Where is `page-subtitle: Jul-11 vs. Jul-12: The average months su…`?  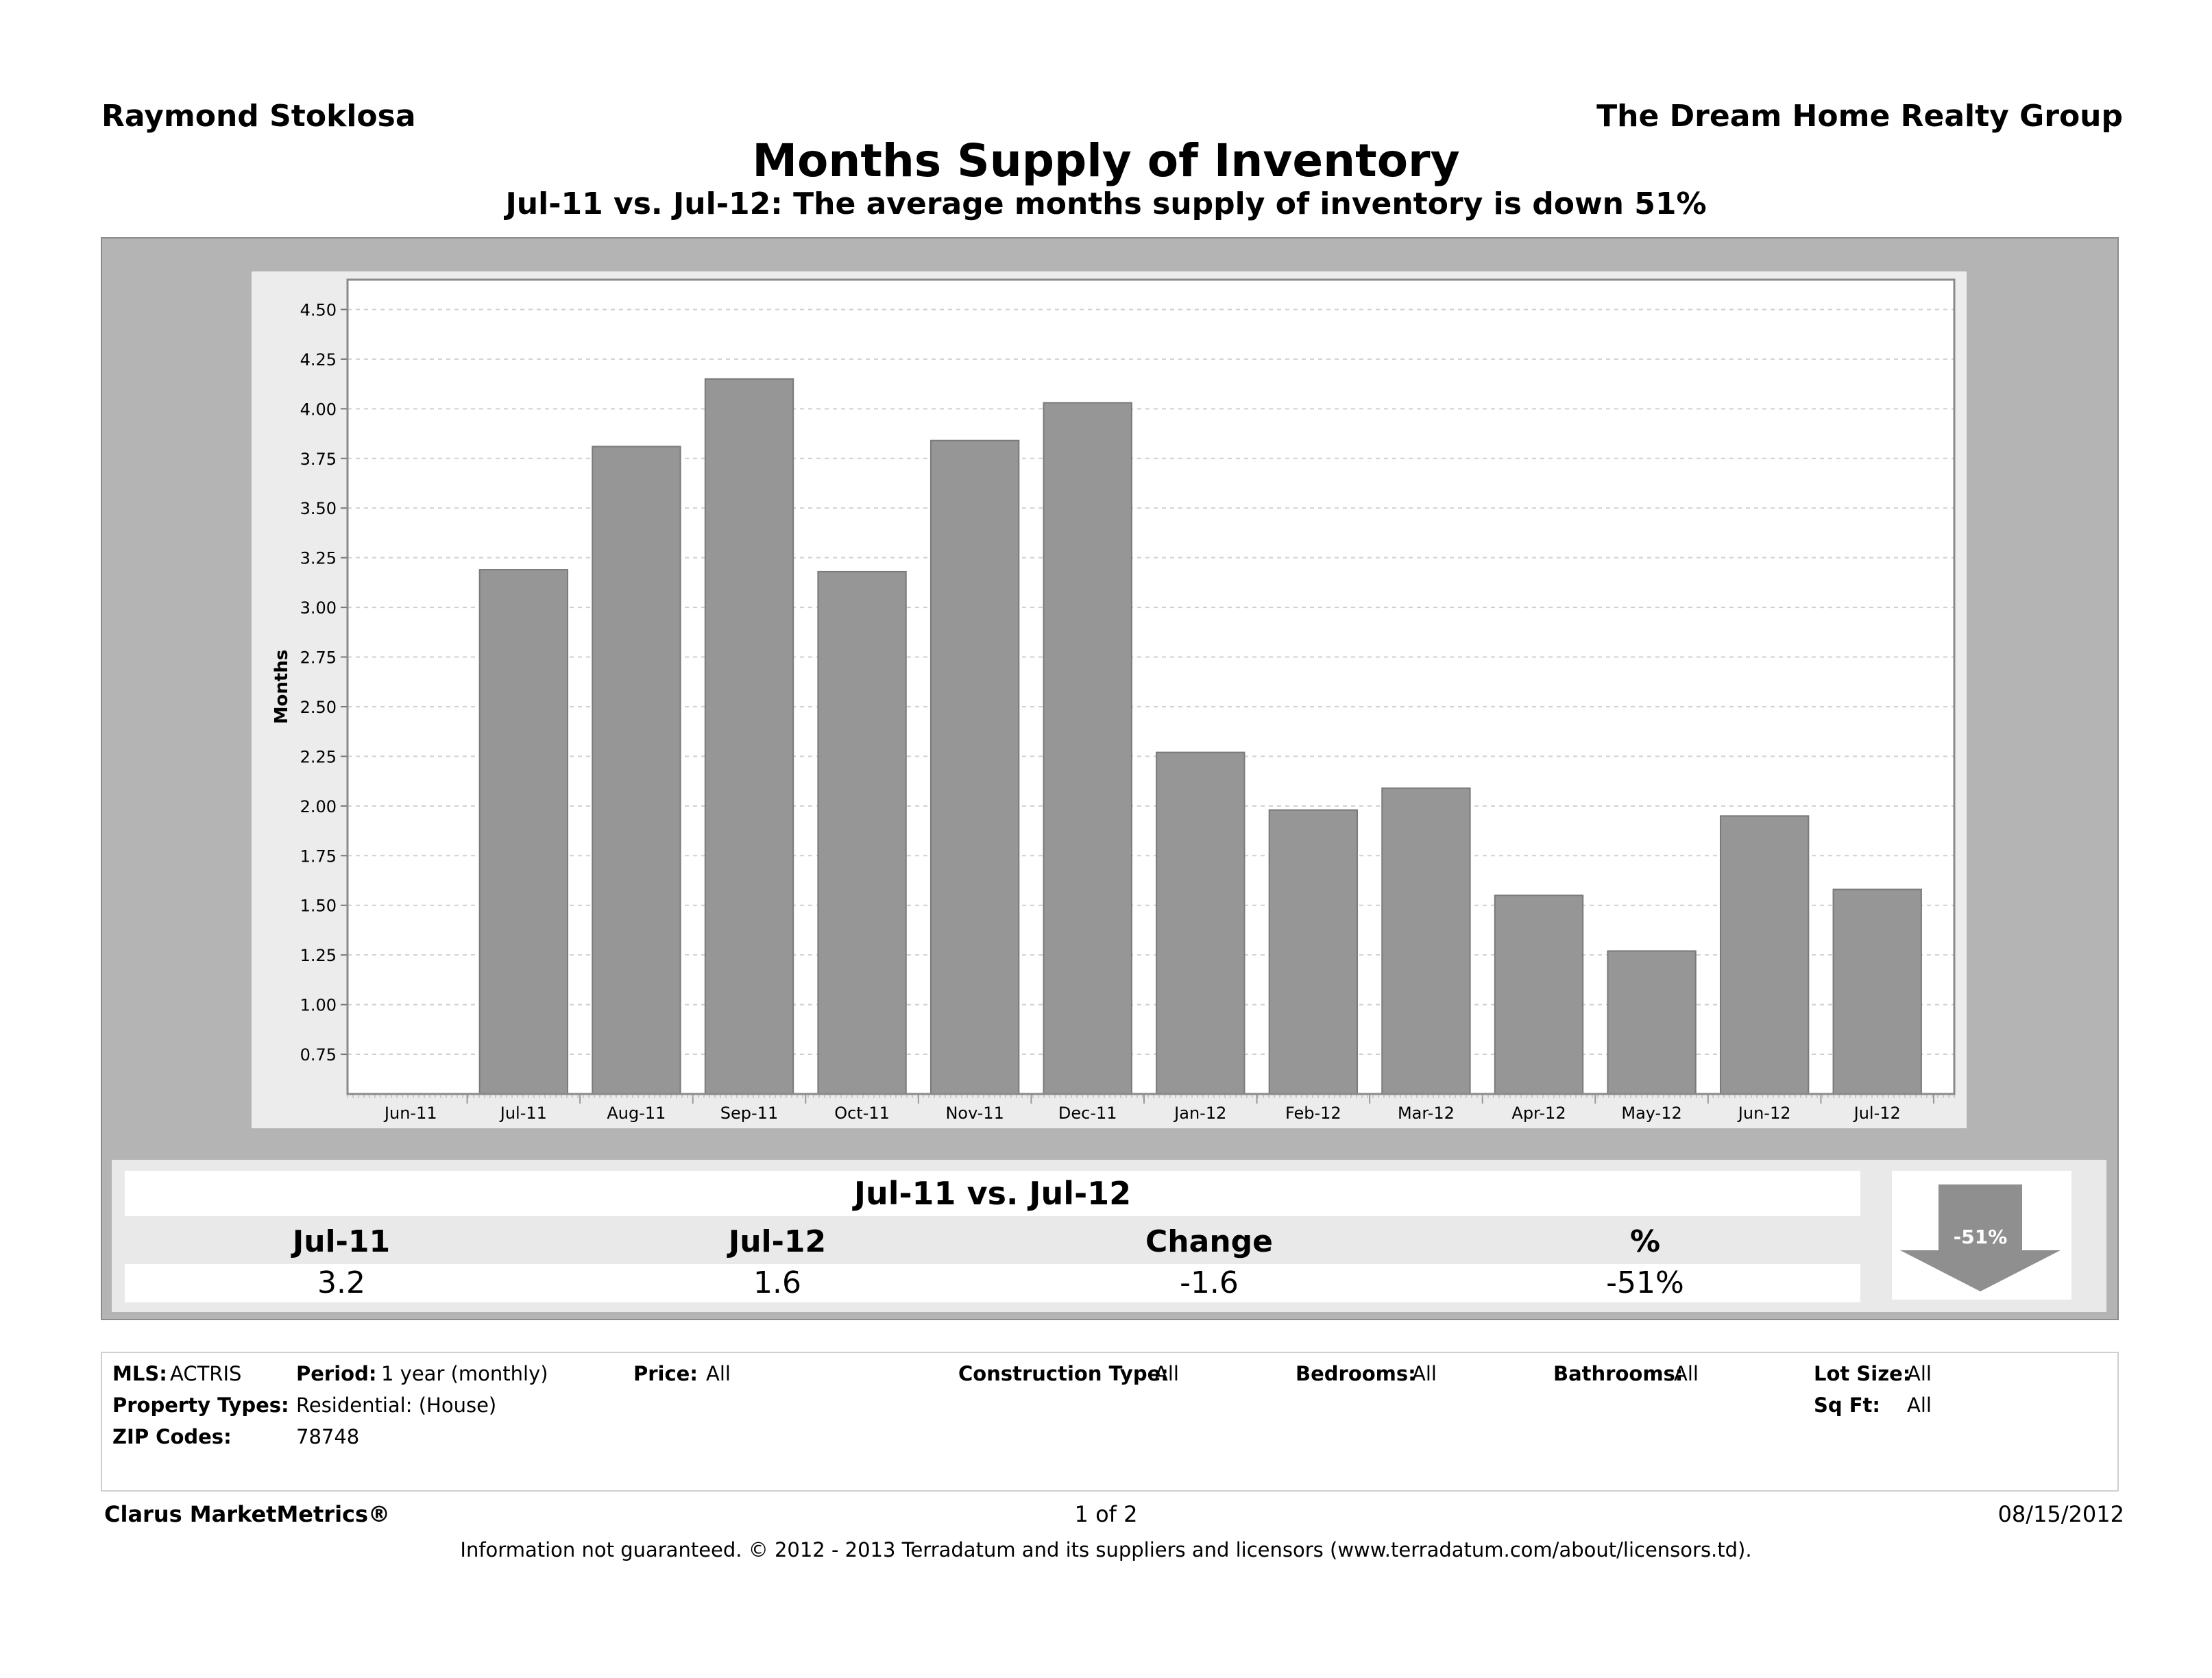
page-subtitle: Jul-11 vs. Jul-12: The average months su… is located at coordinates (1106, 203).